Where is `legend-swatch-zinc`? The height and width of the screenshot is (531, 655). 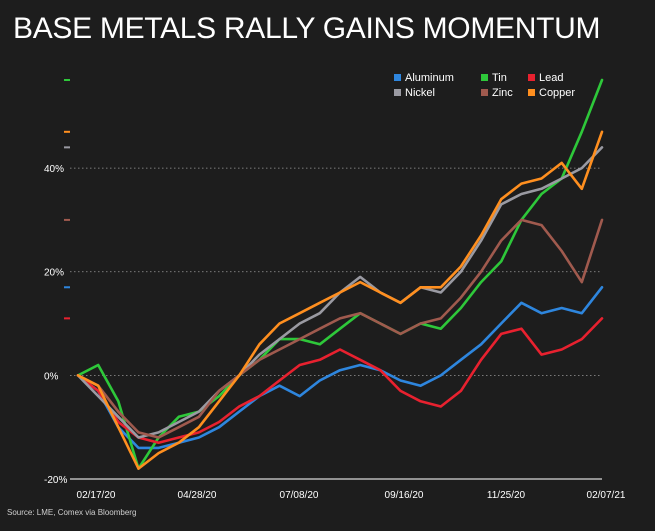
legend-swatch-zinc is located at coordinates (484, 92).